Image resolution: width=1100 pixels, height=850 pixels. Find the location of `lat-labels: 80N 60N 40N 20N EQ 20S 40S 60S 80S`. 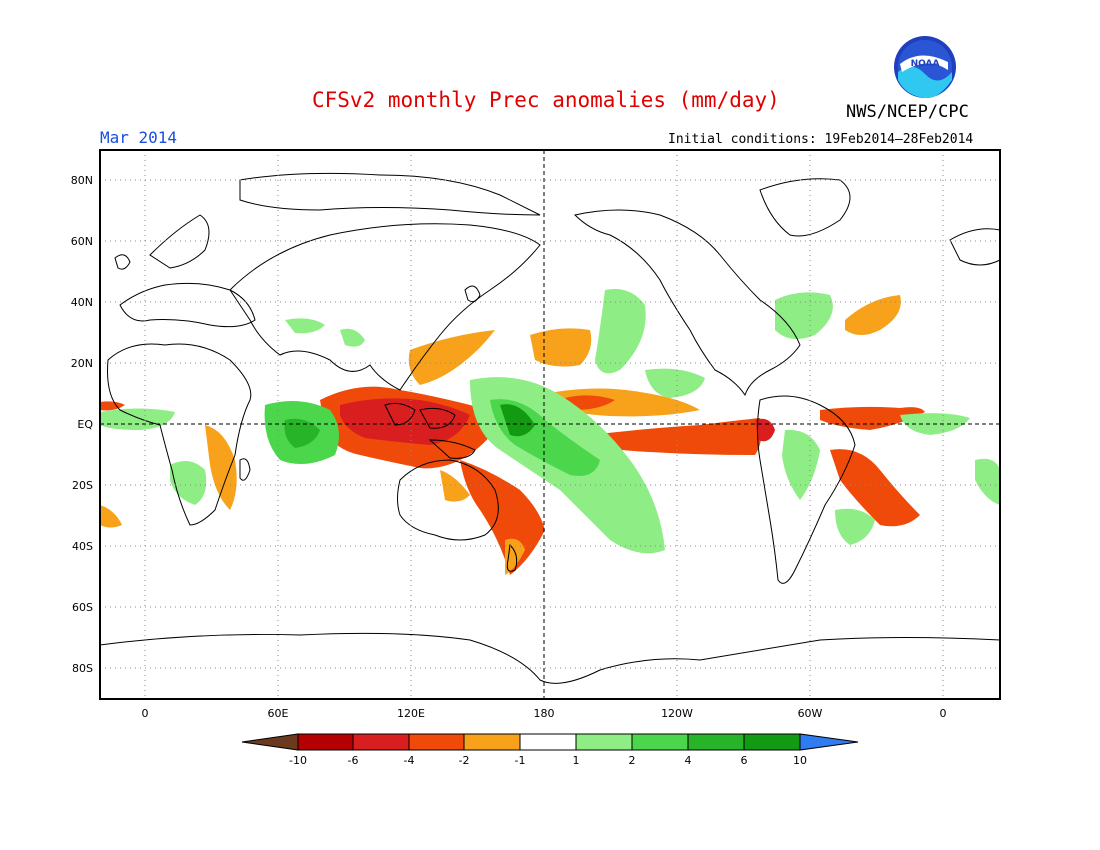

lat-labels: 80N 60N 40N 20N EQ 20S 40S 60S 80S is located at coordinates (82, 424).